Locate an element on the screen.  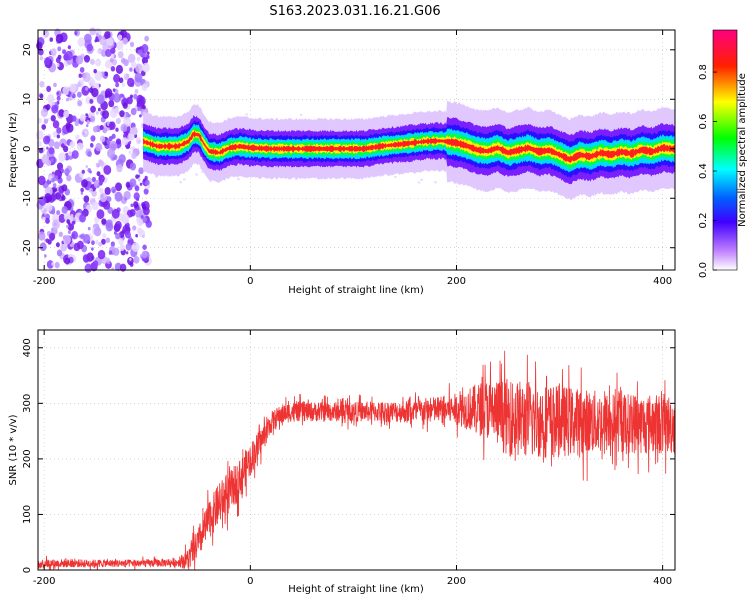
snr-x-tick-label: -200 is located at coordinates (44, 581).